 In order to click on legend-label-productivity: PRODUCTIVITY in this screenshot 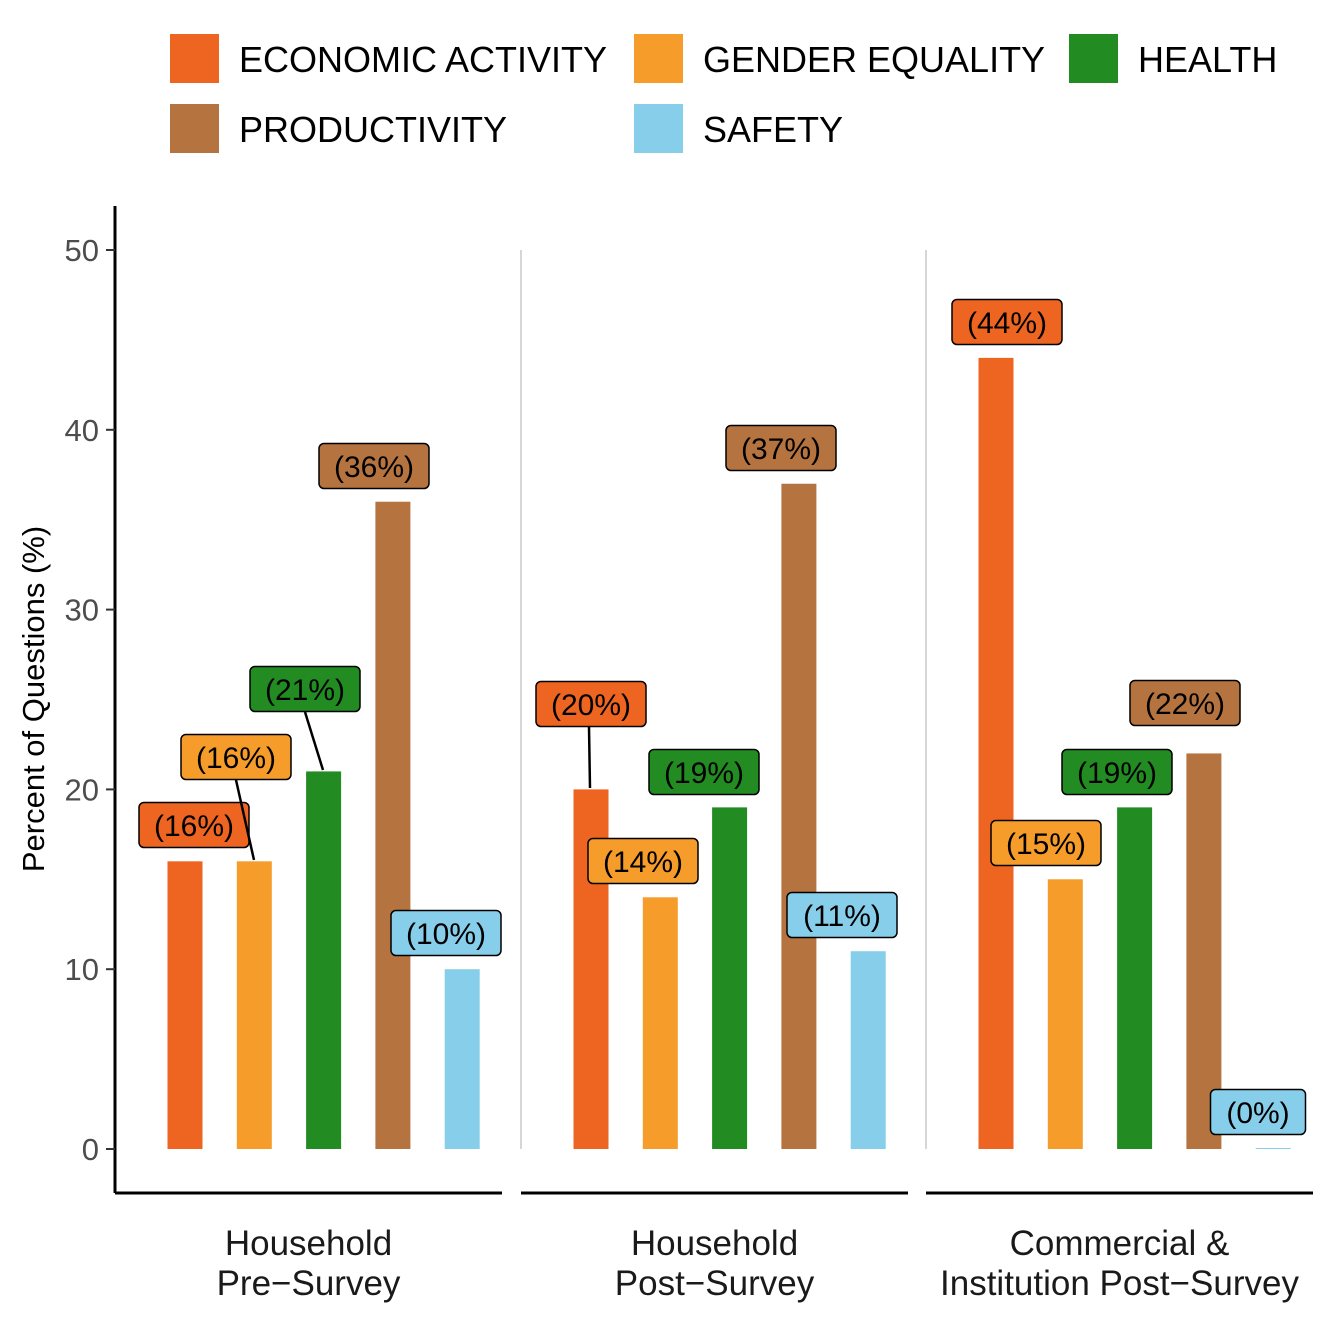, I will do `click(373, 129)`.